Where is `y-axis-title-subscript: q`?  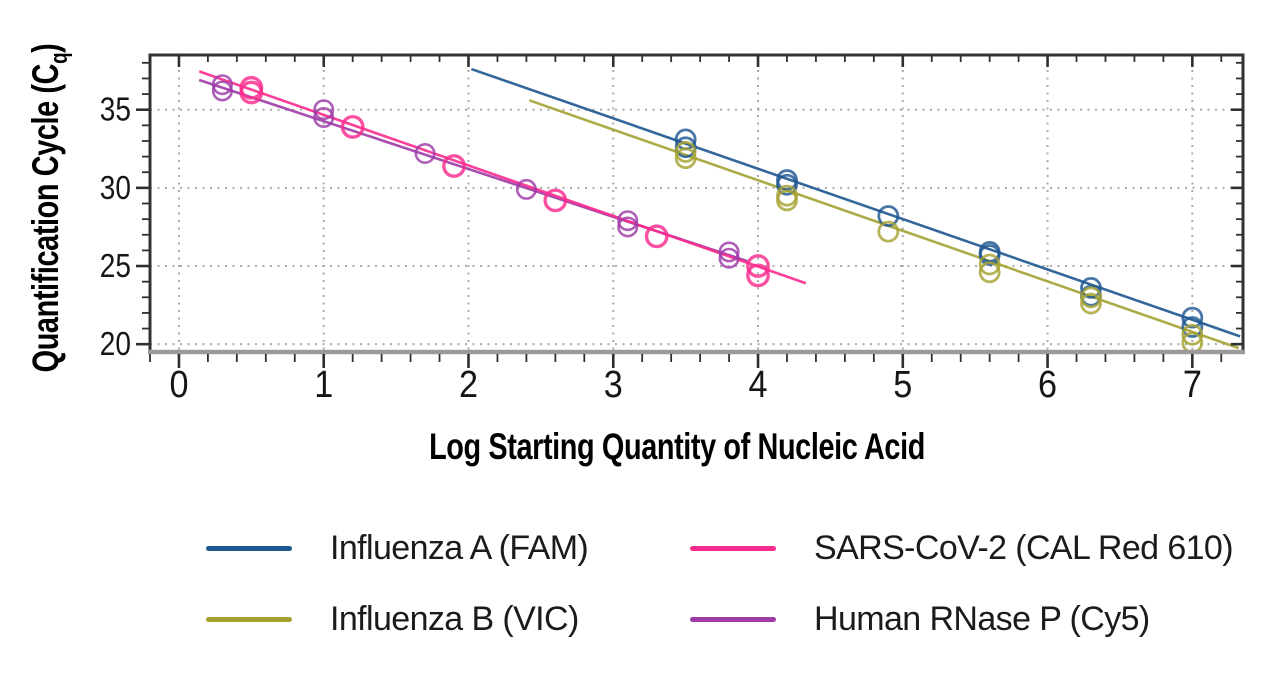 y-axis-title-subscript: q is located at coordinates (59, 58).